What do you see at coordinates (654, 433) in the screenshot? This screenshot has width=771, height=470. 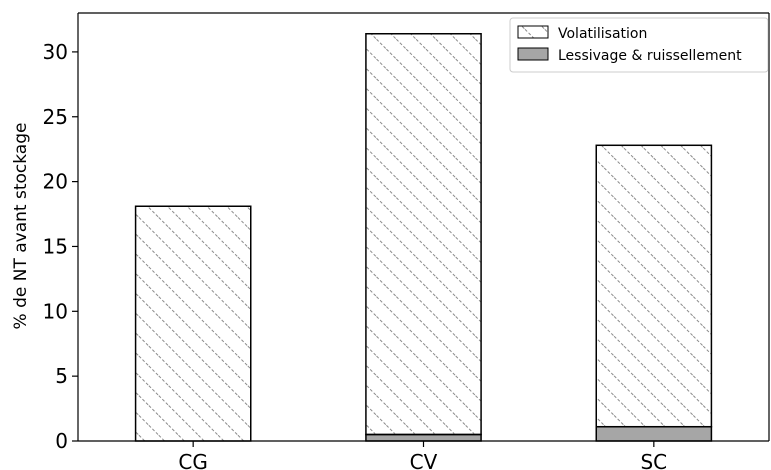 I see `bar-sc-lessivage` at bounding box center [654, 433].